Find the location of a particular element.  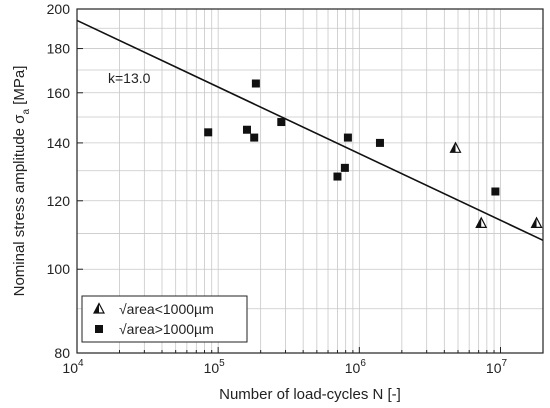

y-tick-label: 140 is located at coordinates (59, 143).